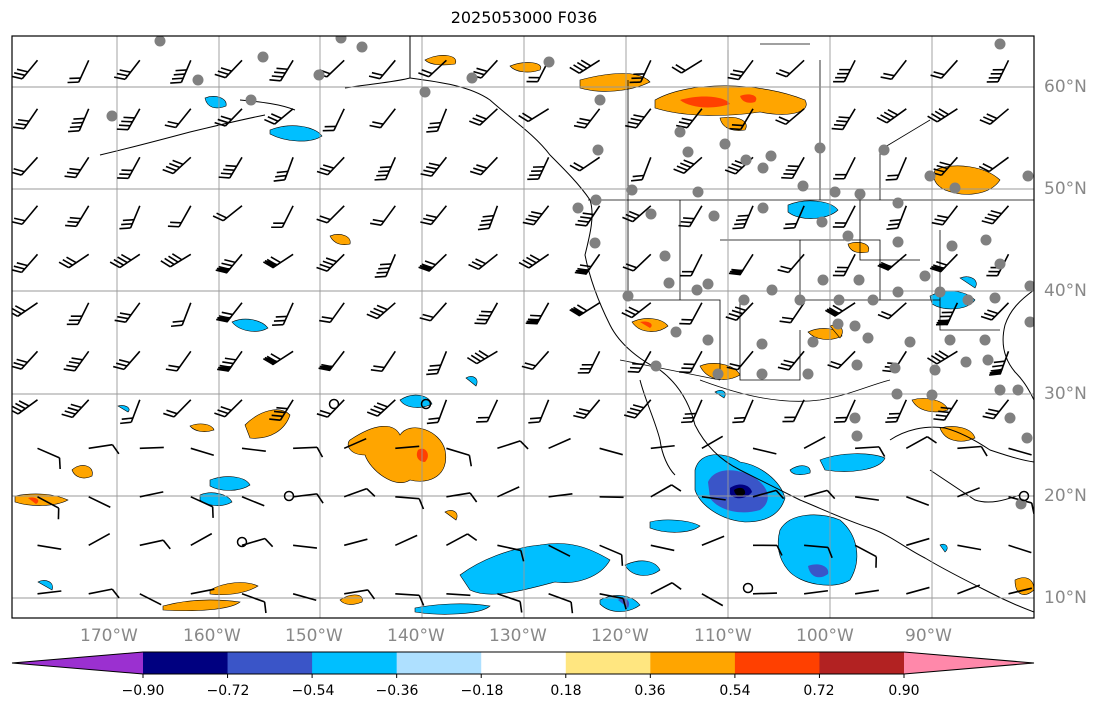 The width and height of the screenshot is (1105, 712). Describe the element at coordinates (1065, 291) in the screenshot. I see `lat-label-40n: 40°N` at that location.